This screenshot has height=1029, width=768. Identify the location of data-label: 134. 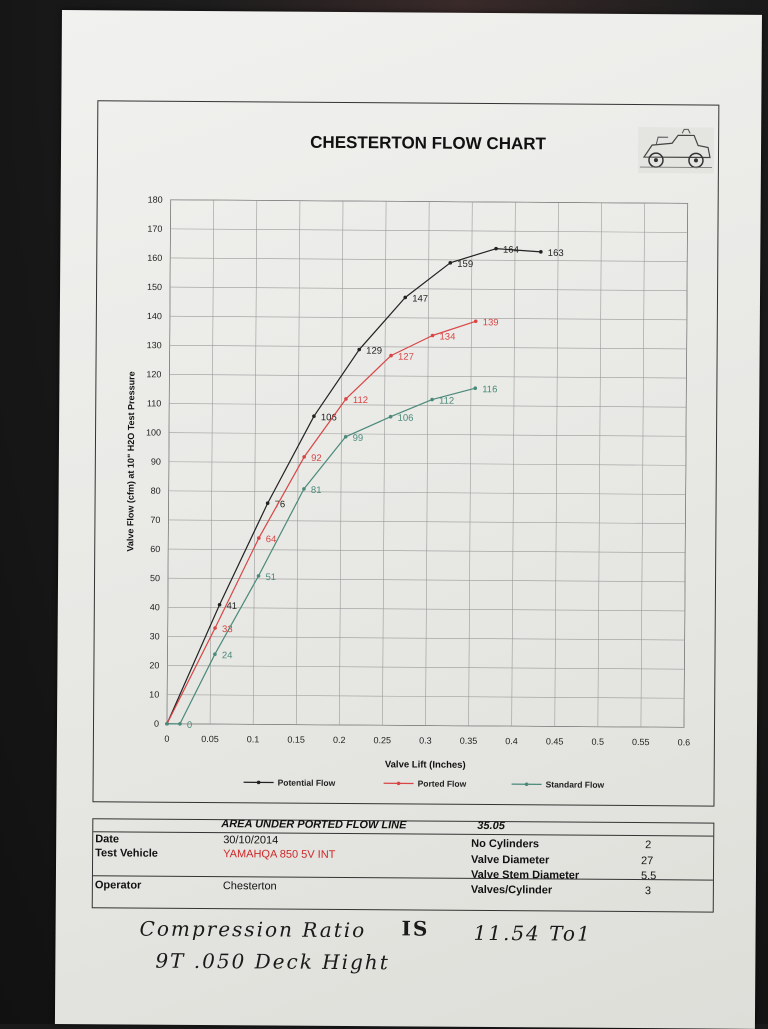
(447, 337).